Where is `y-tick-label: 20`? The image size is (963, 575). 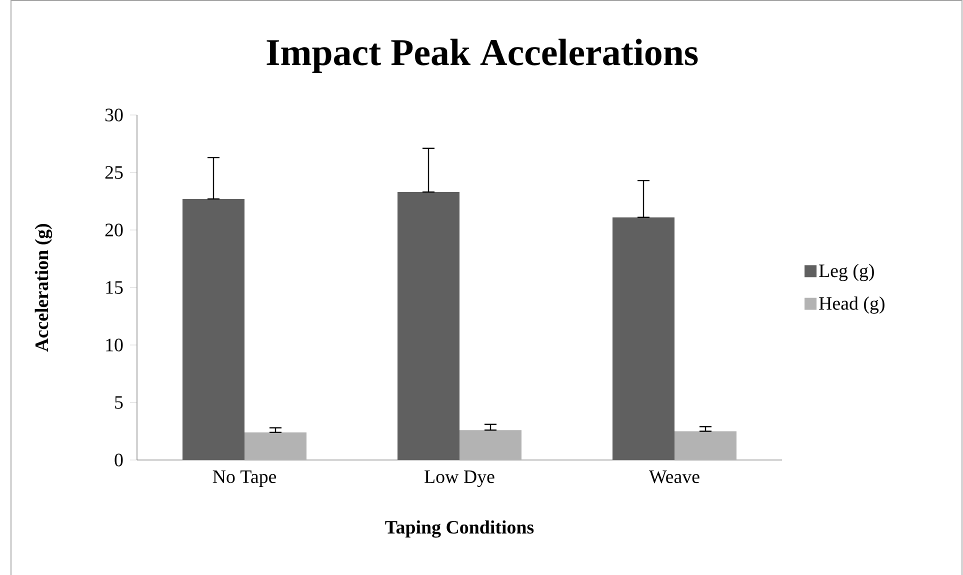
y-tick-label: 20 is located at coordinates (114, 230).